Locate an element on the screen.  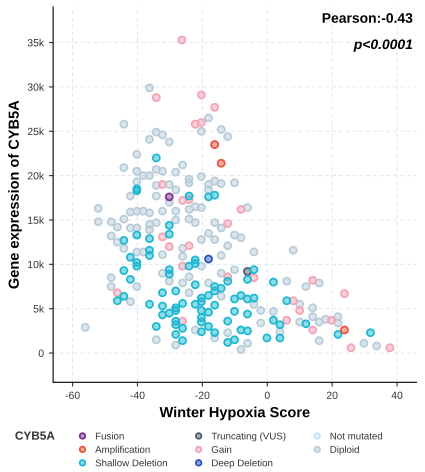
y-tick-label: 5k is located at coordinates (39, 308).